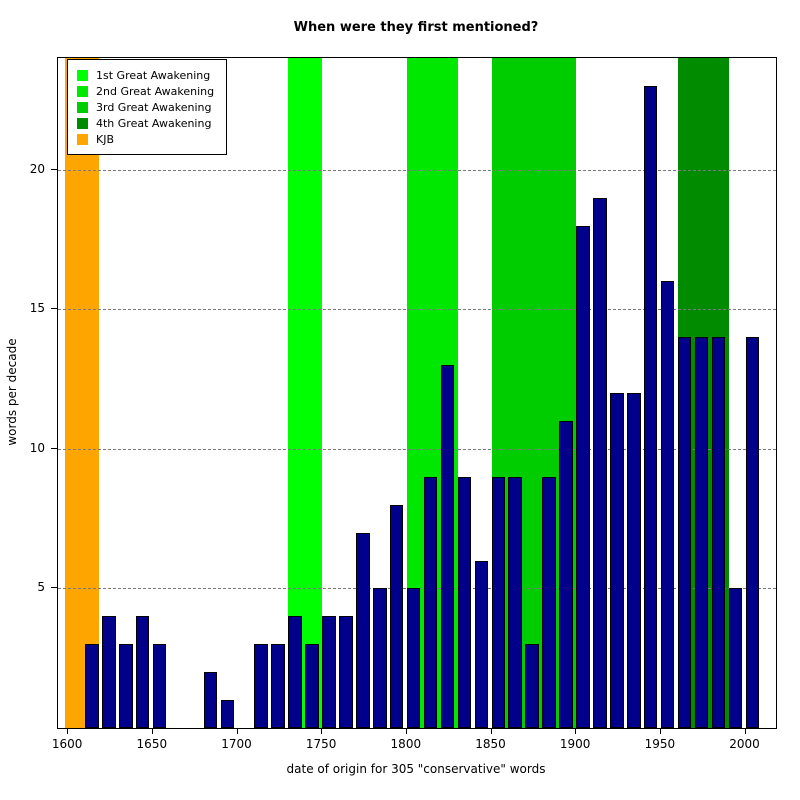 The height and width of the screenshot is (800, 800). What do you see at coordinates (329, 672) in the screenshot?
I see `bar-1750s` at bounding box center [329, 672].